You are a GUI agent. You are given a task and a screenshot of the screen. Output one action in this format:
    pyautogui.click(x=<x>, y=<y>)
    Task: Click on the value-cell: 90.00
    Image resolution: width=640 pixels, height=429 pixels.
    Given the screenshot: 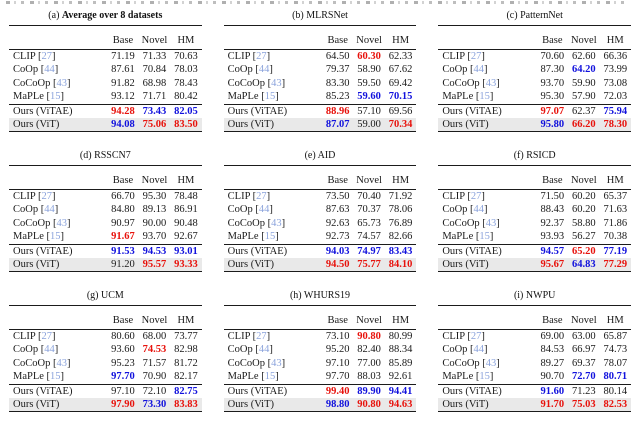 What is the action you would take?
    pyautogui.click(x=154, y=223)
    